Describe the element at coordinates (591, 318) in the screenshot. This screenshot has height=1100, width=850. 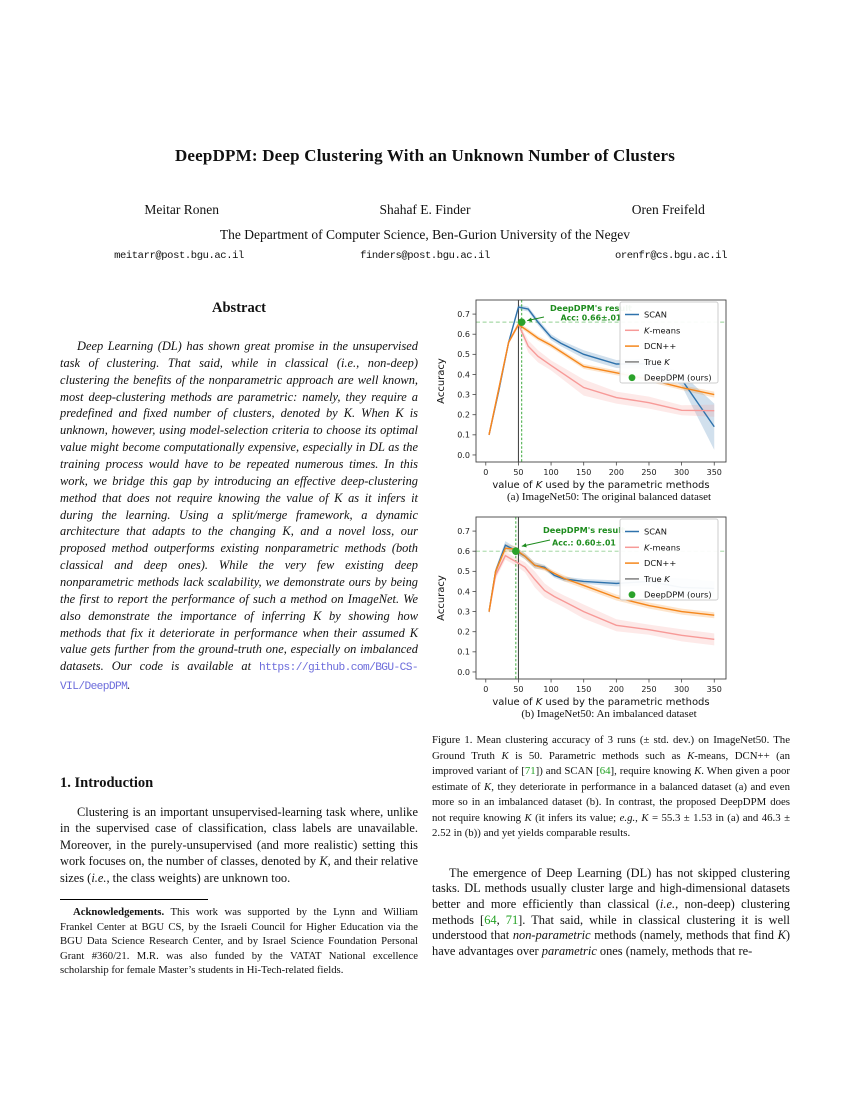
I see `annotation-accuracy: Acc: 0.66±.01` at that location.